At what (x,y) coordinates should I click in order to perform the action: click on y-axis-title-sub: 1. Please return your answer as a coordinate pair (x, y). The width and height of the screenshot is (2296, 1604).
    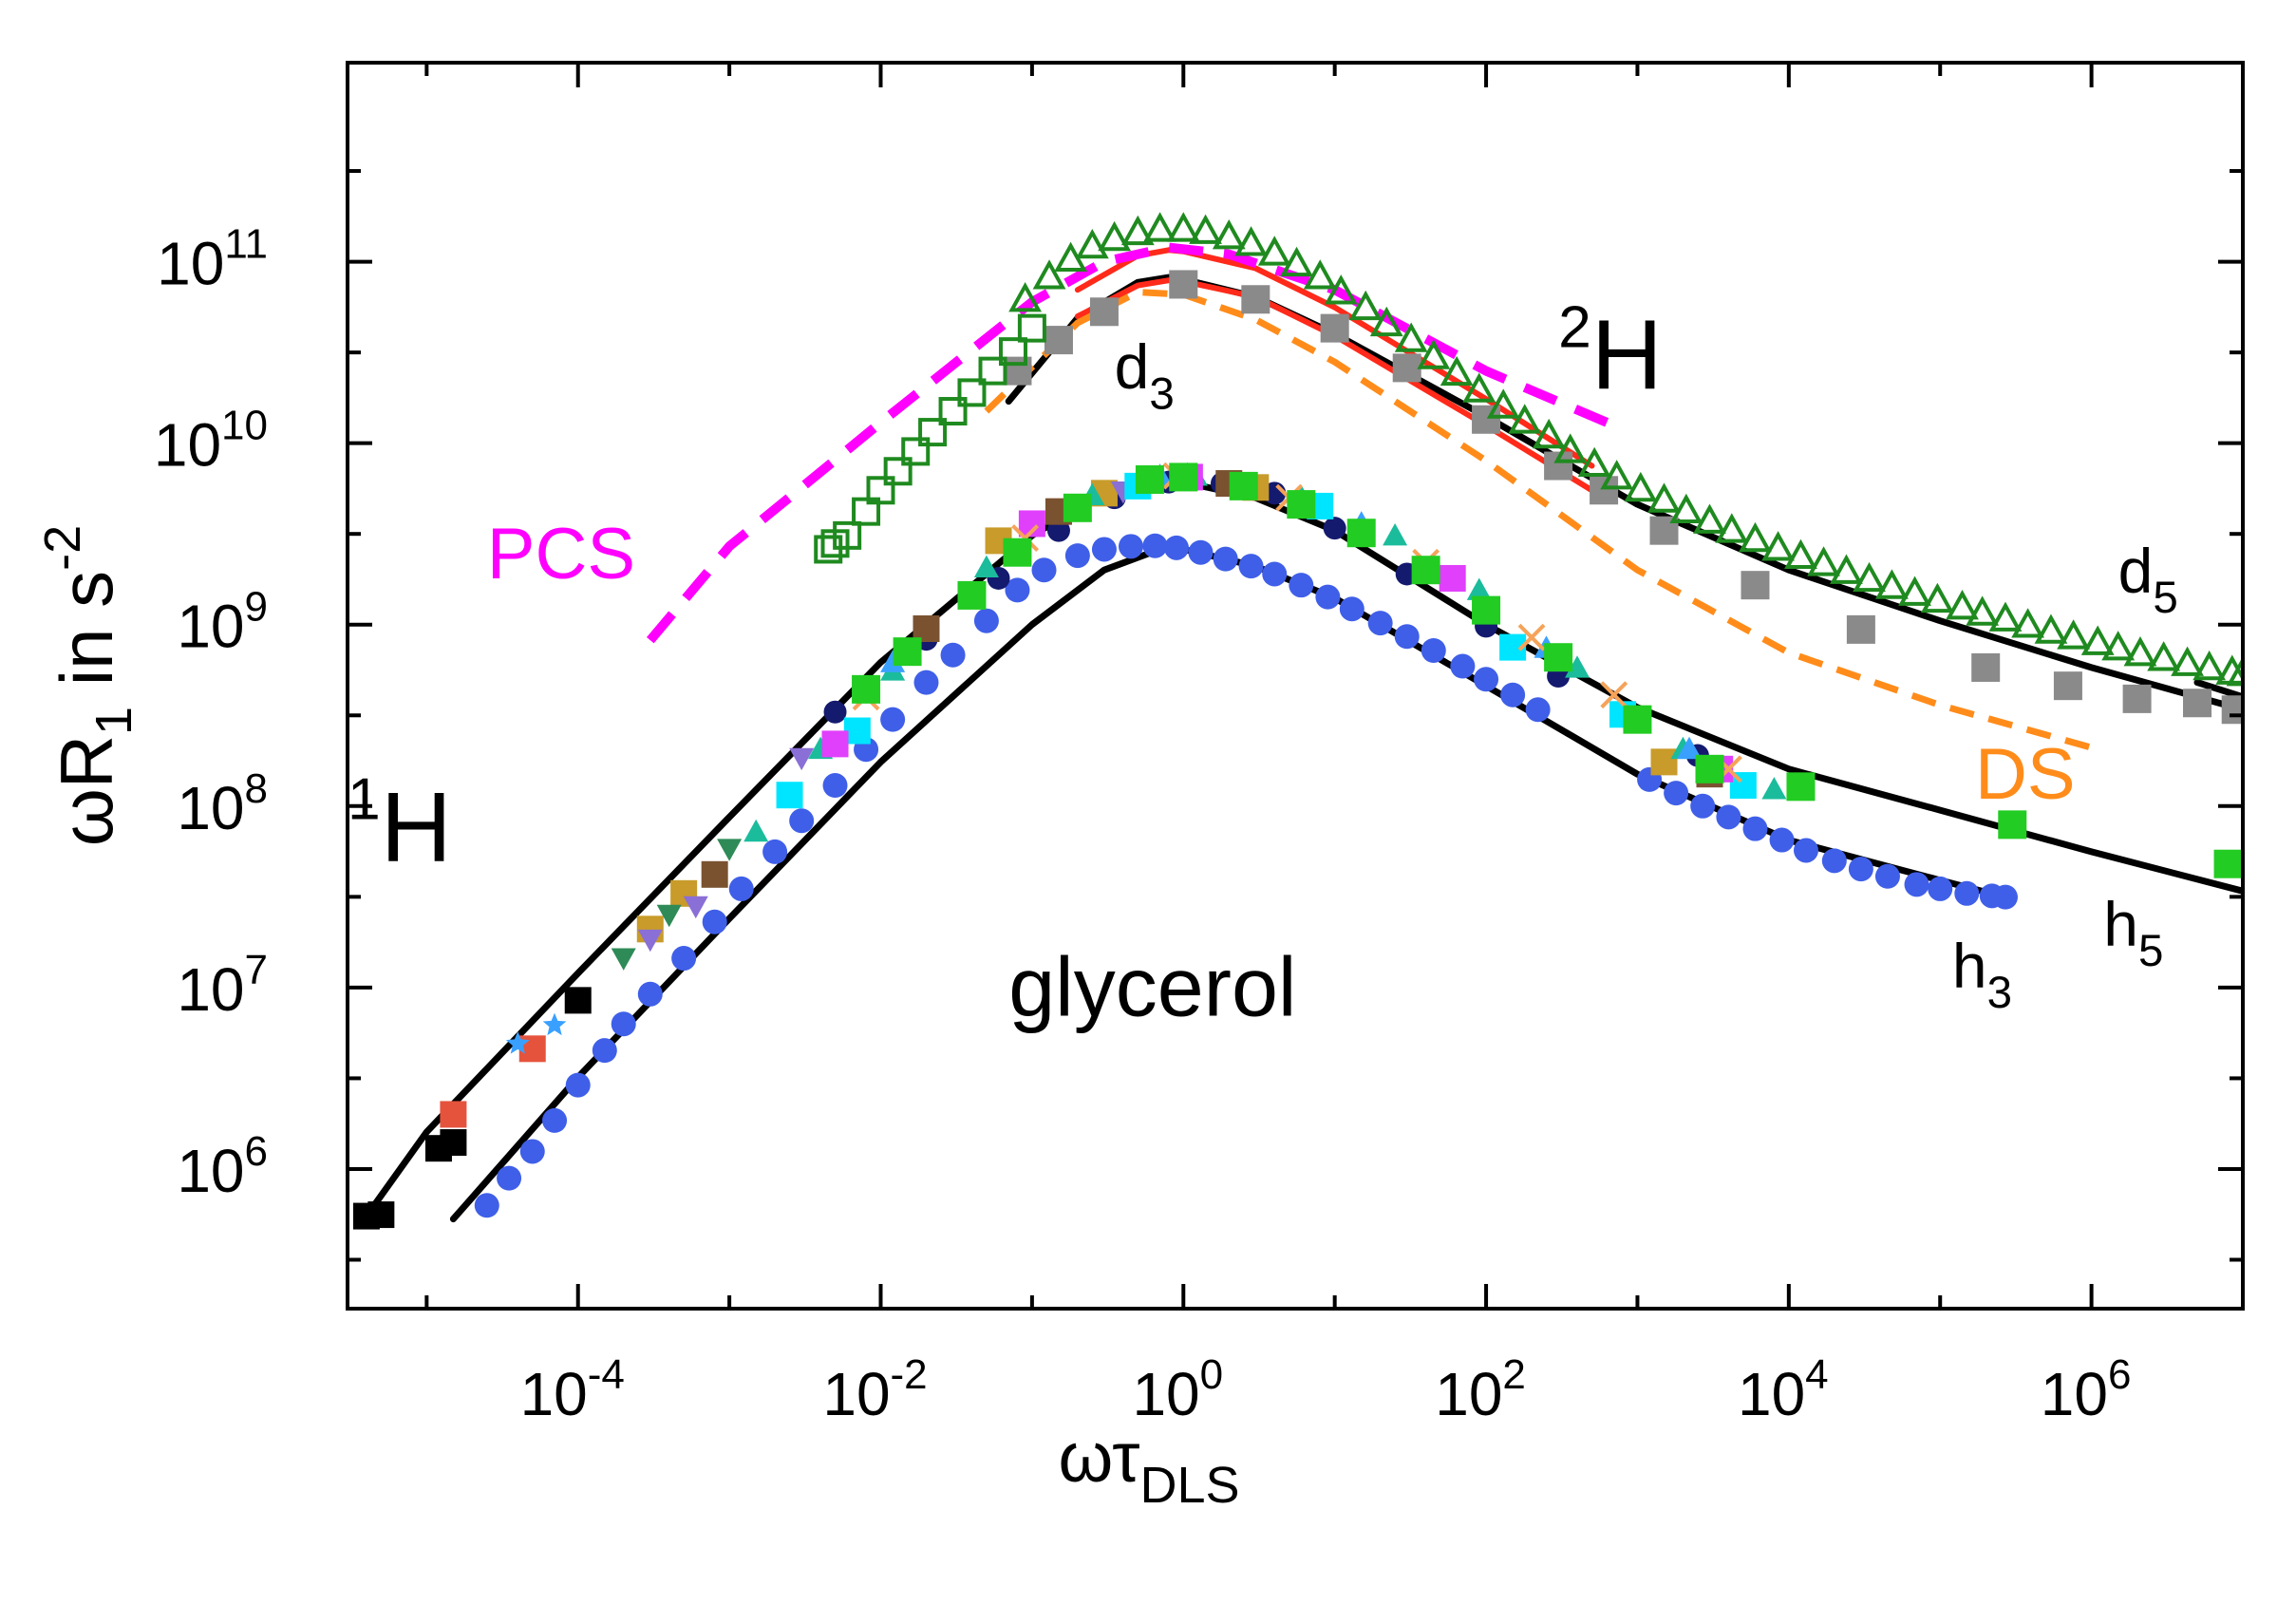
    Looking at the image, I should click on (113, 721).